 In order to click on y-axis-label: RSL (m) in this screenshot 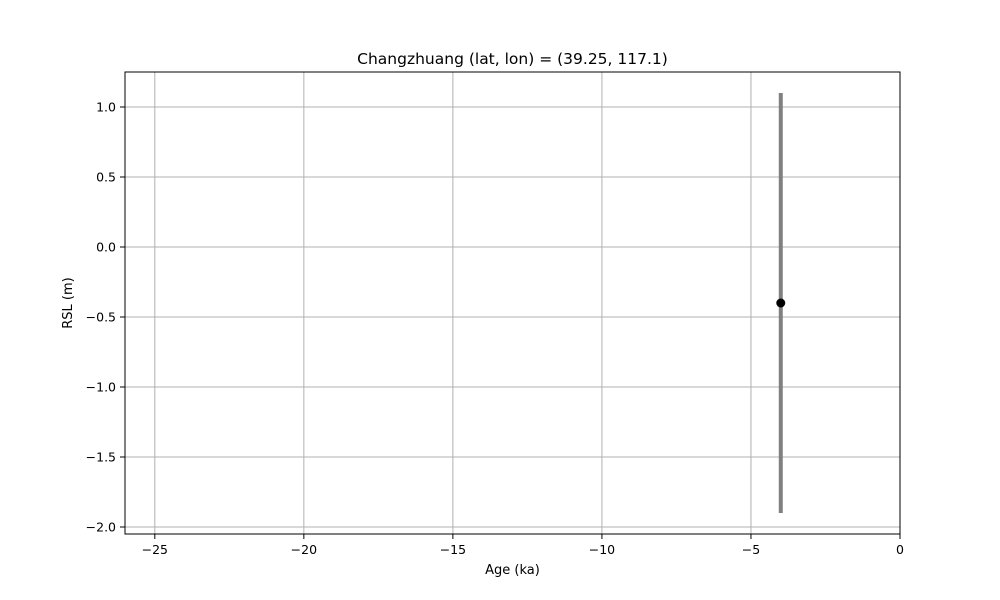, I will do `click(68, 302)`.